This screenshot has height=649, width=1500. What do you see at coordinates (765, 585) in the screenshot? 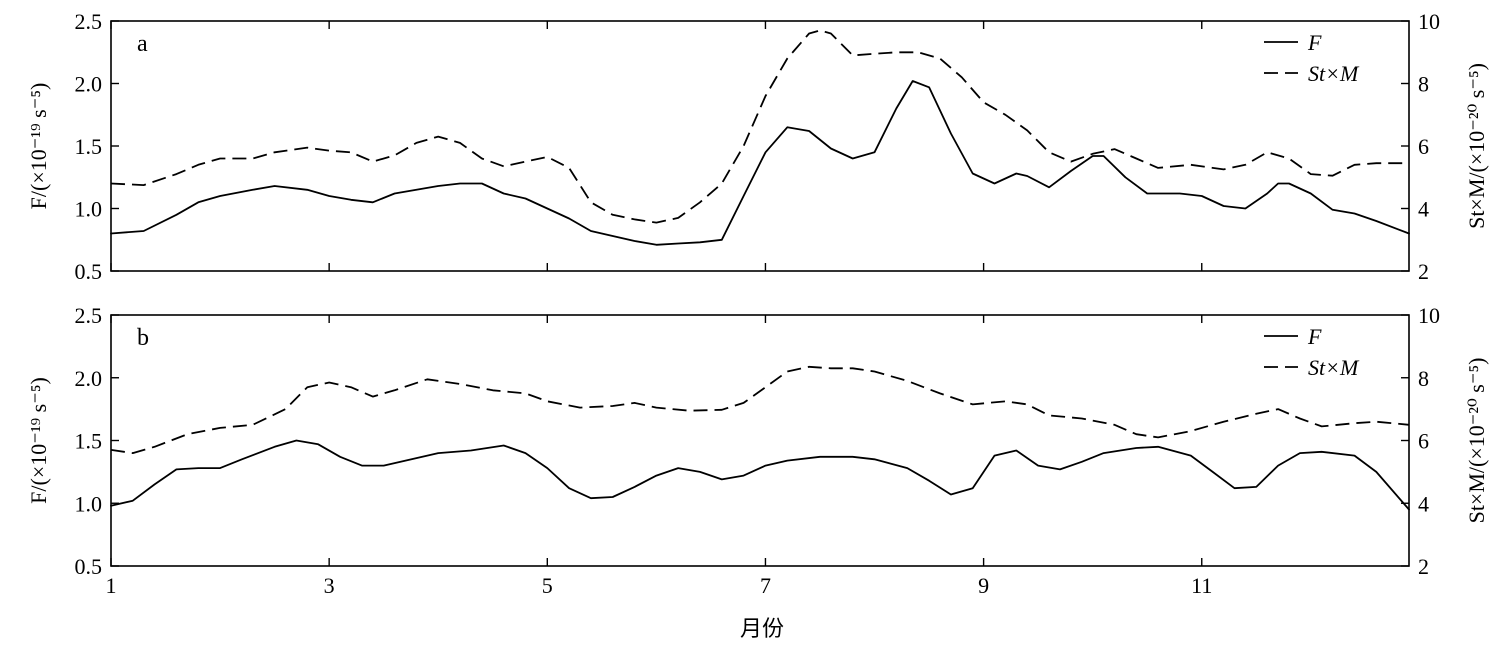
I see `x-tick-label: 7` at bounding box center [765, 585].